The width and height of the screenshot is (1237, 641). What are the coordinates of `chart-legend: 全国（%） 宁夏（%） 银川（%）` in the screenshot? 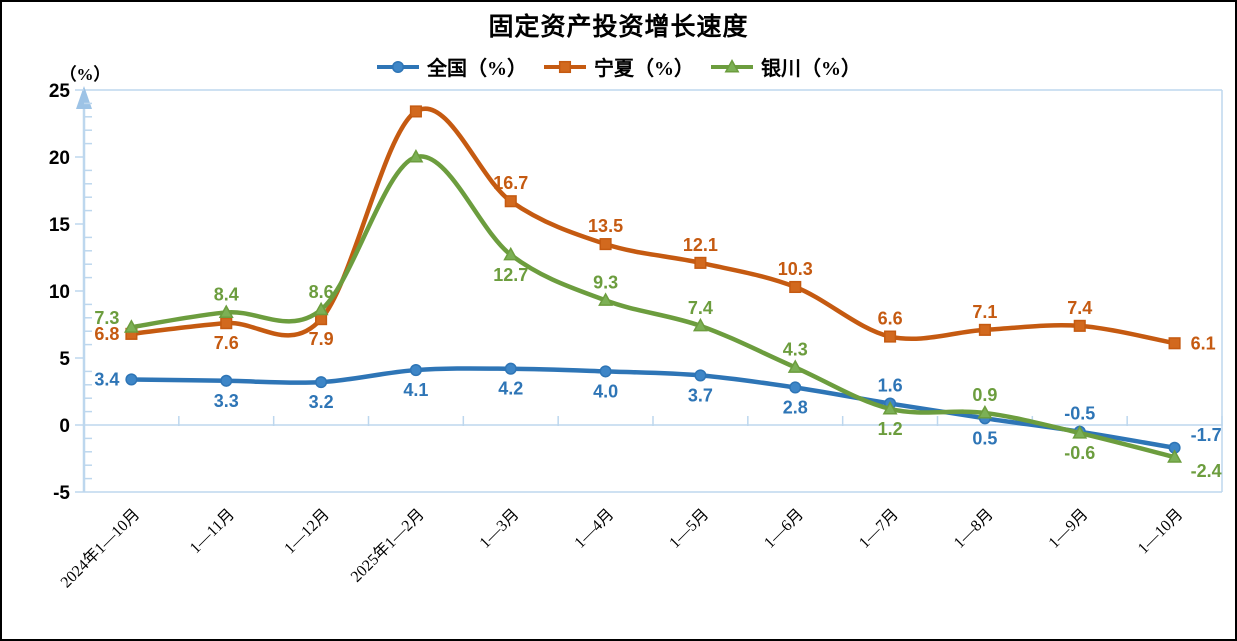 It's located at (618, 66).